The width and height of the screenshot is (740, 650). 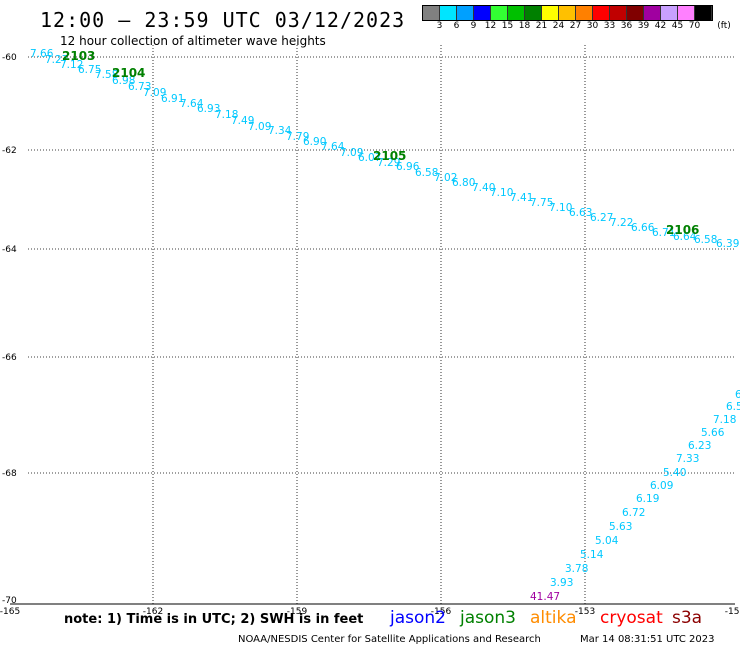 I want to click on legend-label: 6, so click(x=456, y=26).